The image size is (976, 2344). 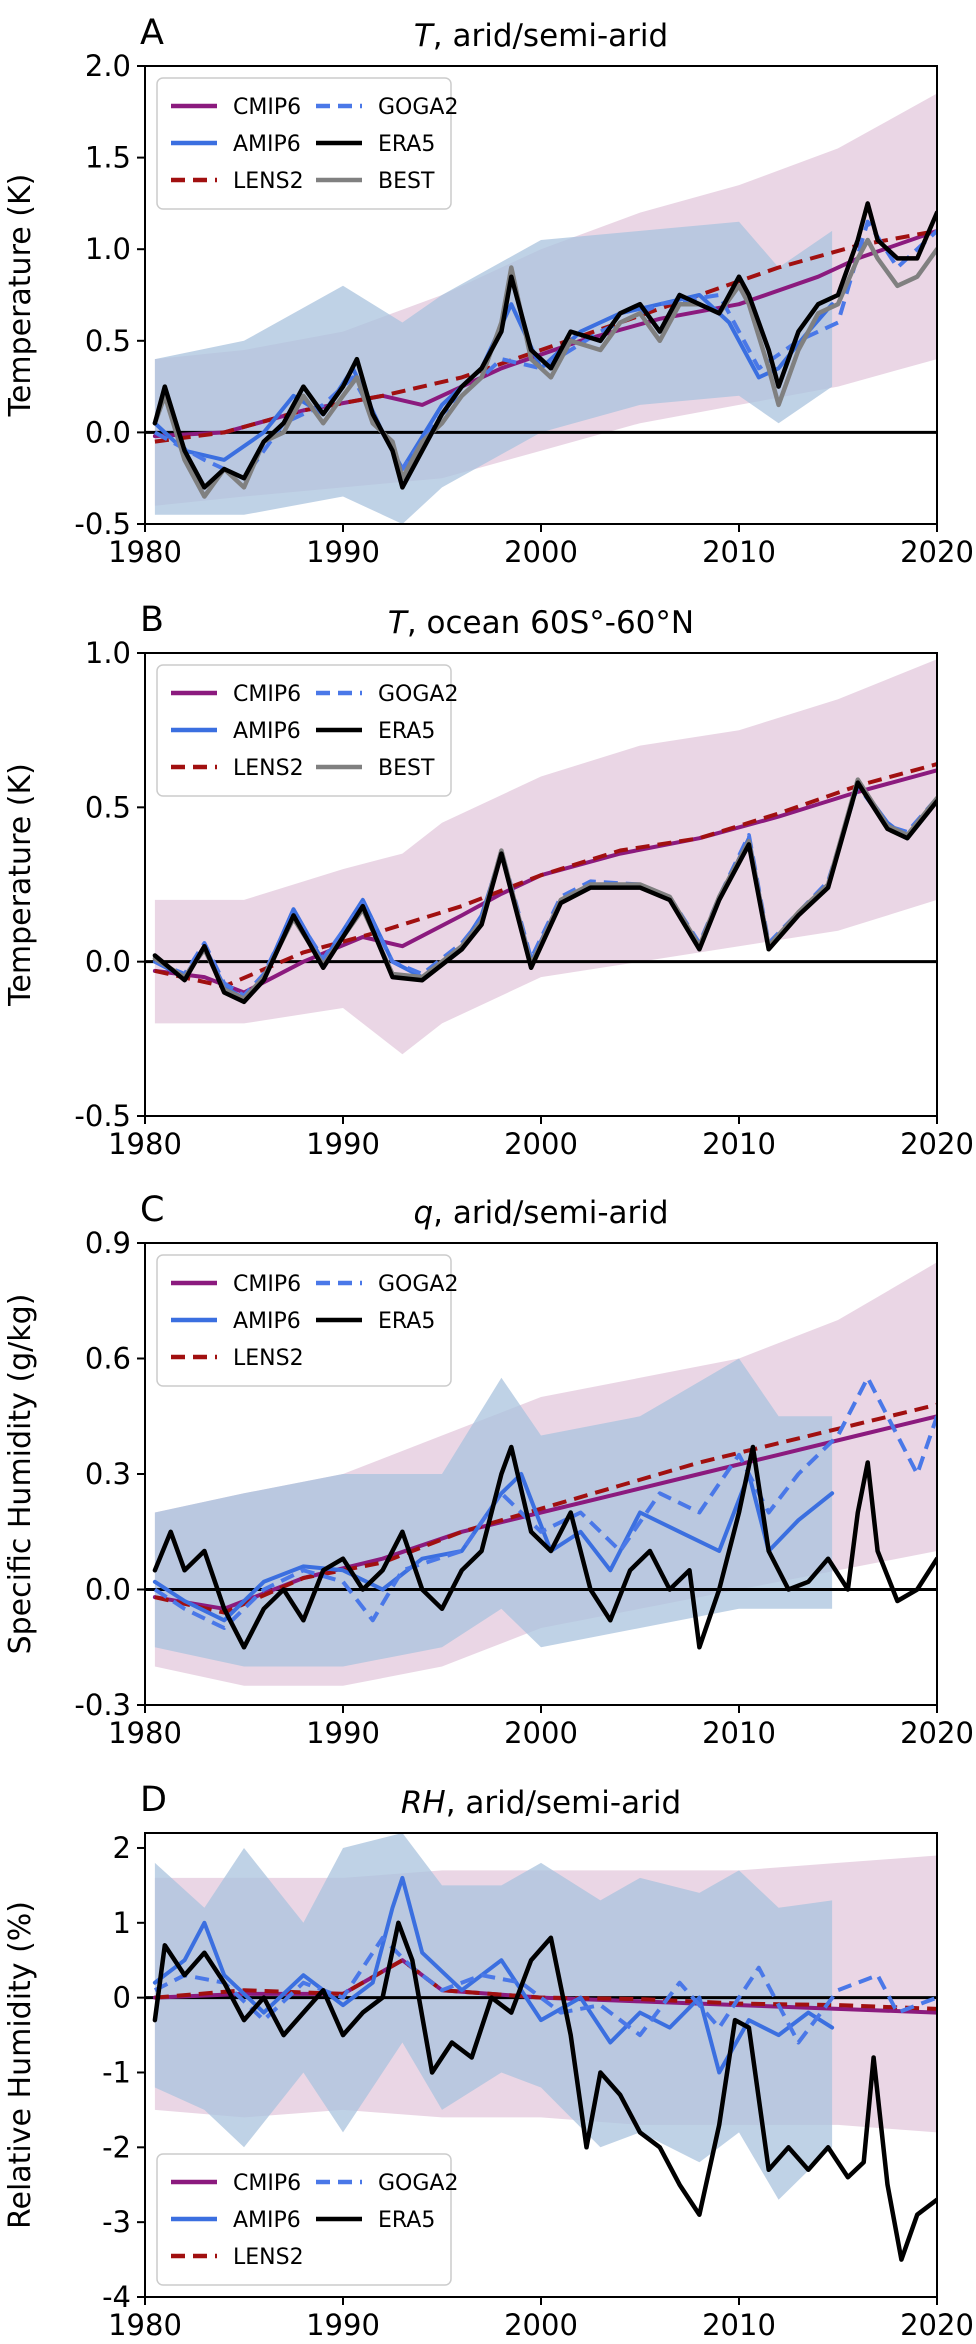 What do you see at coordinates (108, 1474) in the screenshot?
I see `y-tick-label: 0.3` at bounding box center [108, 1474].